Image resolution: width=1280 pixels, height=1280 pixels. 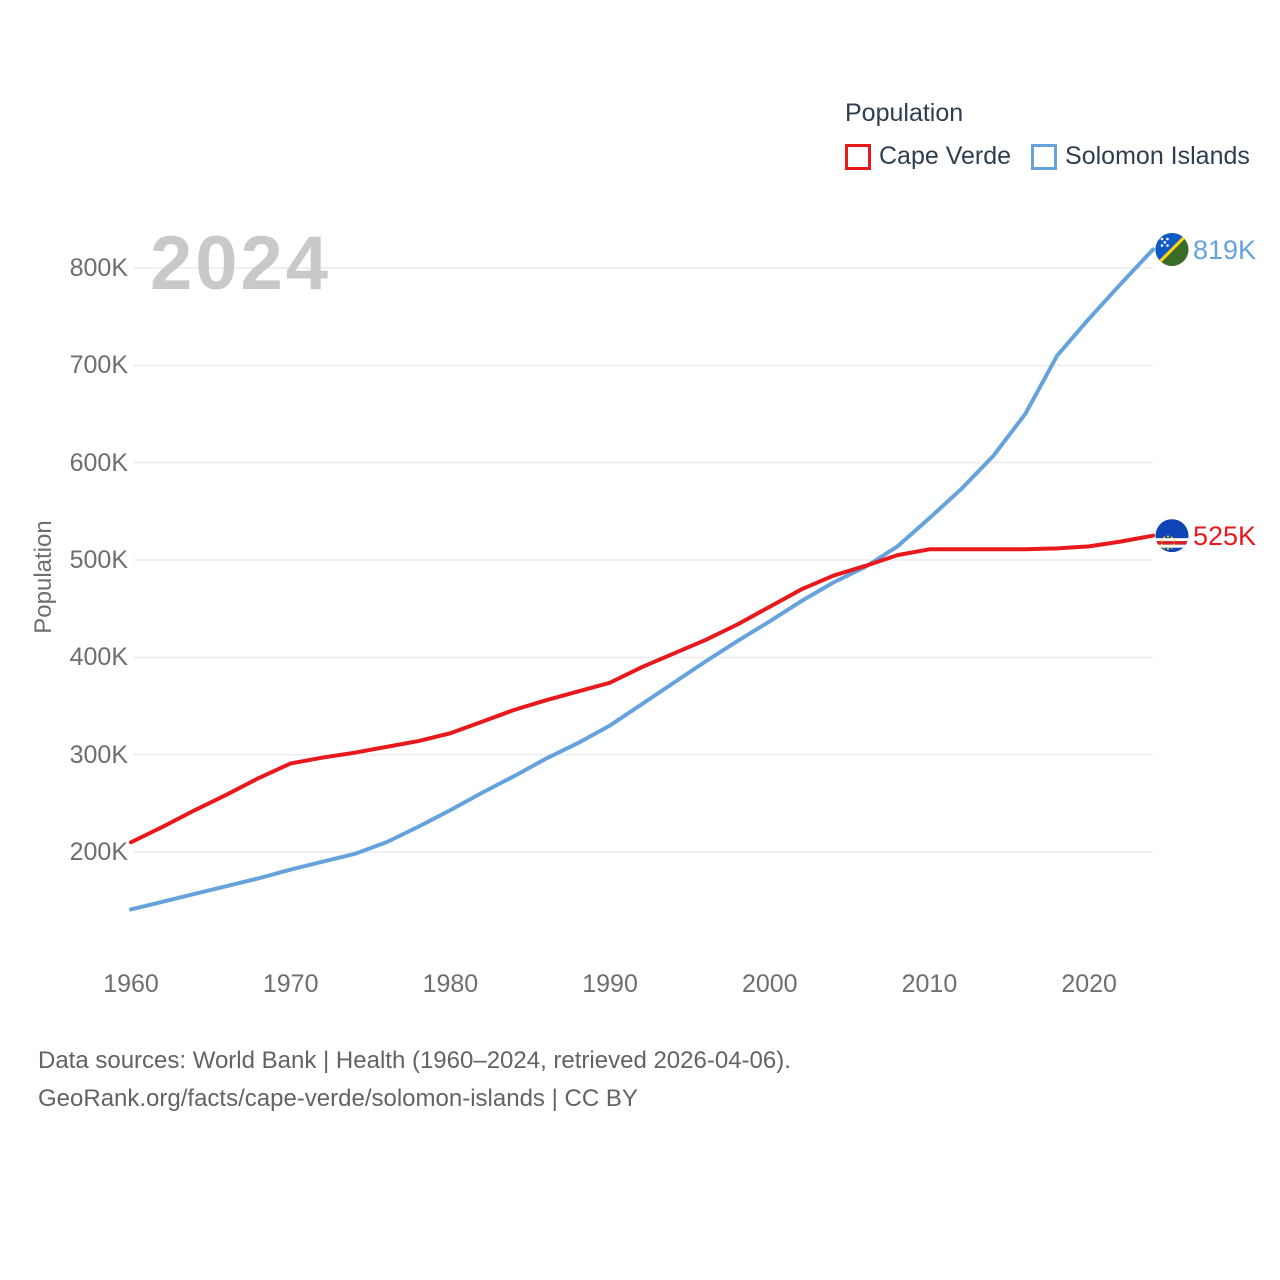 I want to click on legend-item-label: Cape Verde, so click(x=945, y=156).